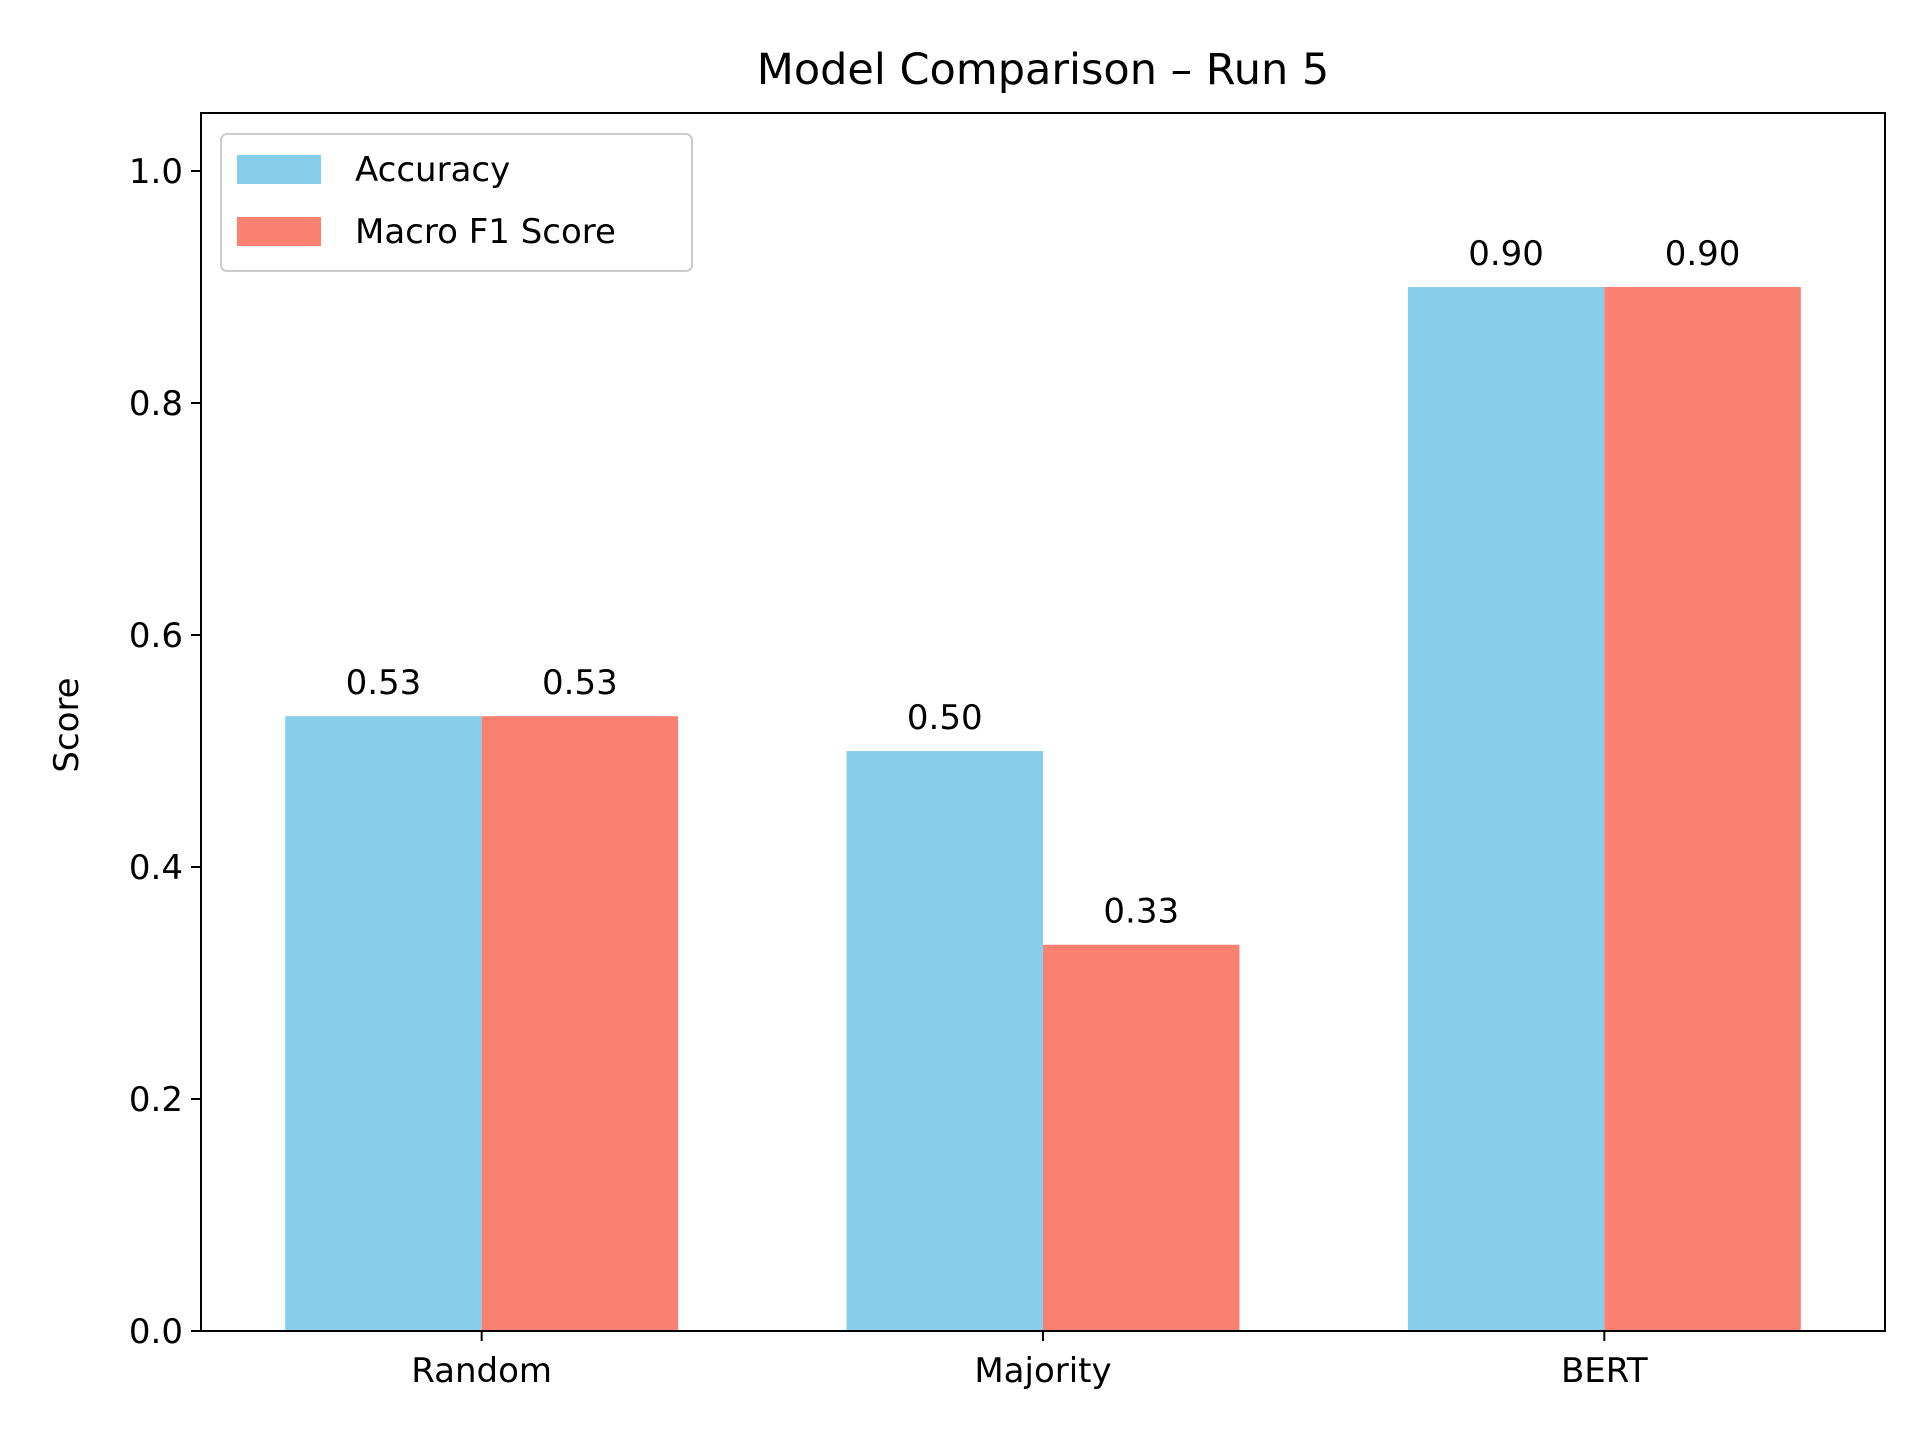  I want to click on x-tick-label: Majority, so click(1042, 1371).